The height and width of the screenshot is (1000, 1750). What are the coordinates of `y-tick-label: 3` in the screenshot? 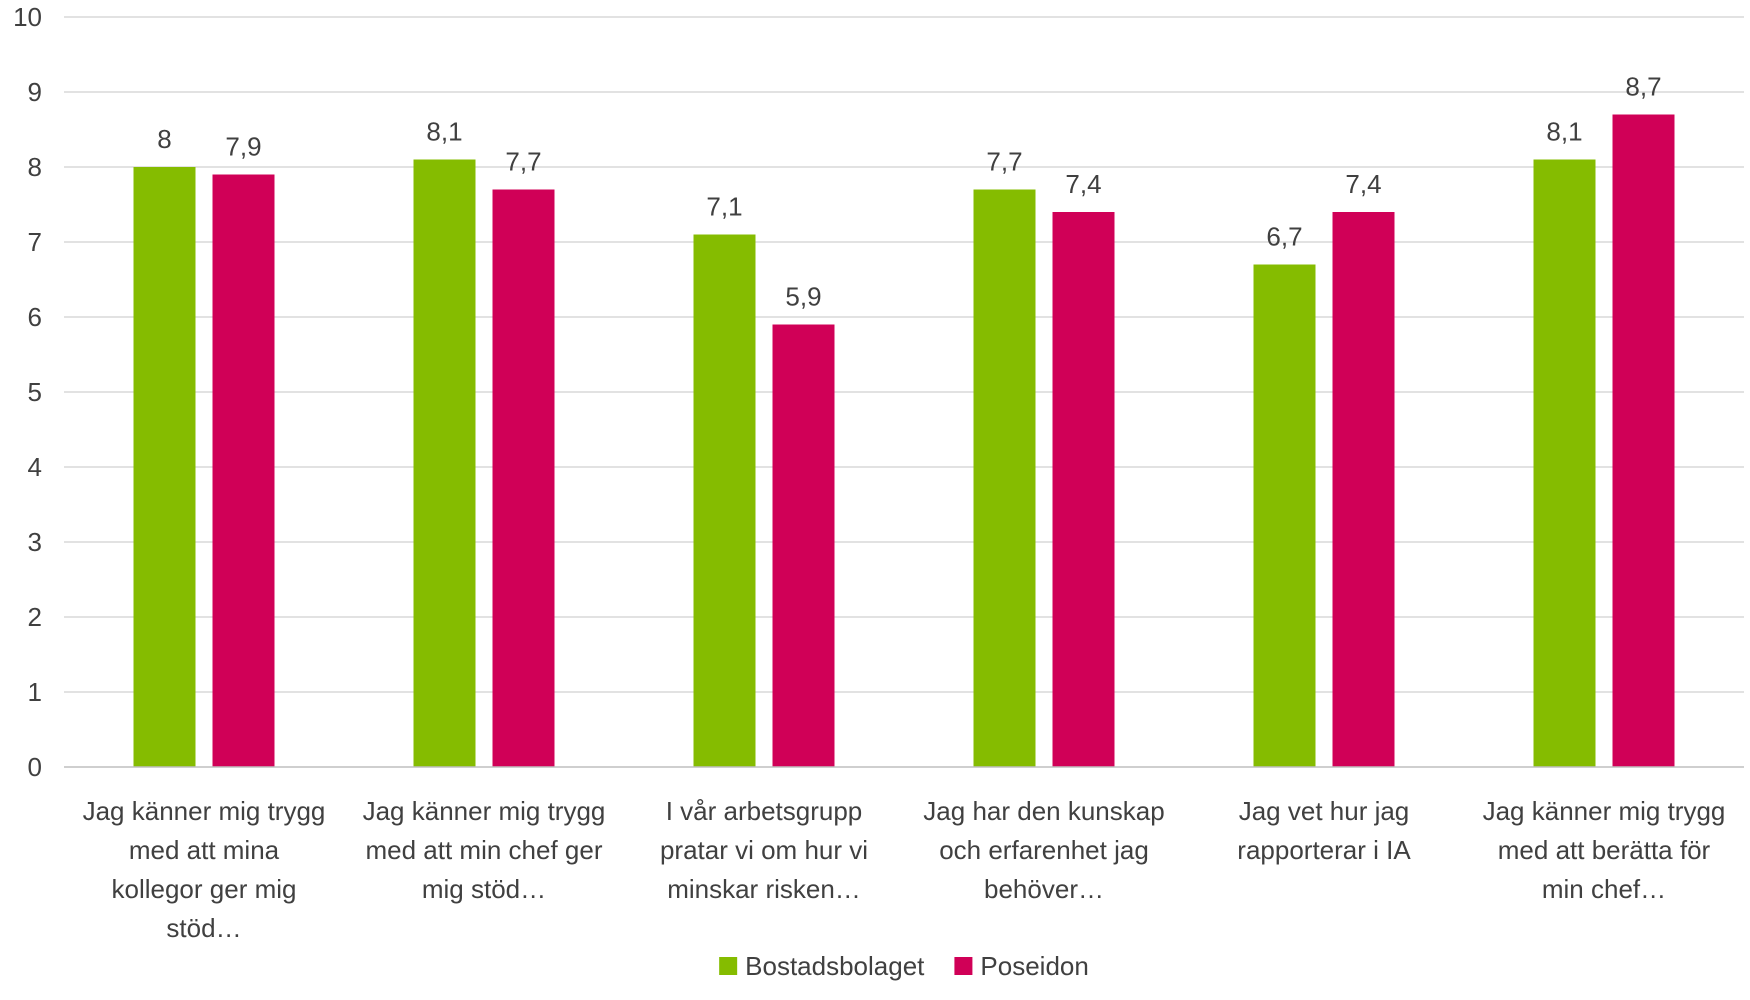 It's located at (35, 542).